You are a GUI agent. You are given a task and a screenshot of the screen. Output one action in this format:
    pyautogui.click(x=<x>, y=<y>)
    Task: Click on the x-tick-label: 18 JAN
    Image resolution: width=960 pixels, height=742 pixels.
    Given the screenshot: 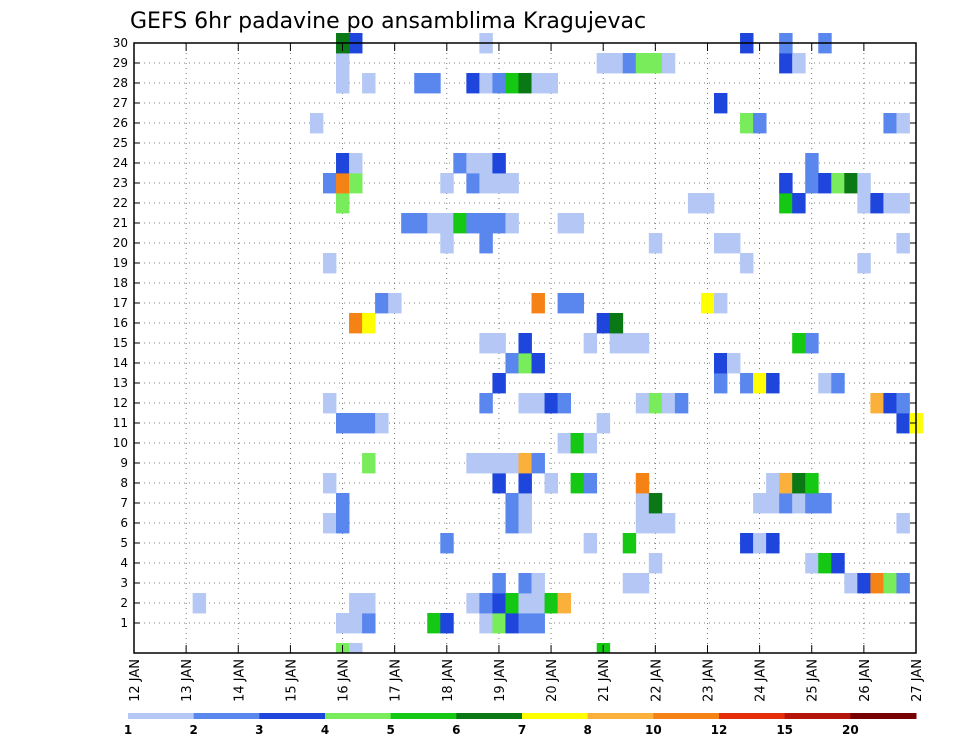 What is the action you would take?
    pyautogui.click(x=448, y=680)
    